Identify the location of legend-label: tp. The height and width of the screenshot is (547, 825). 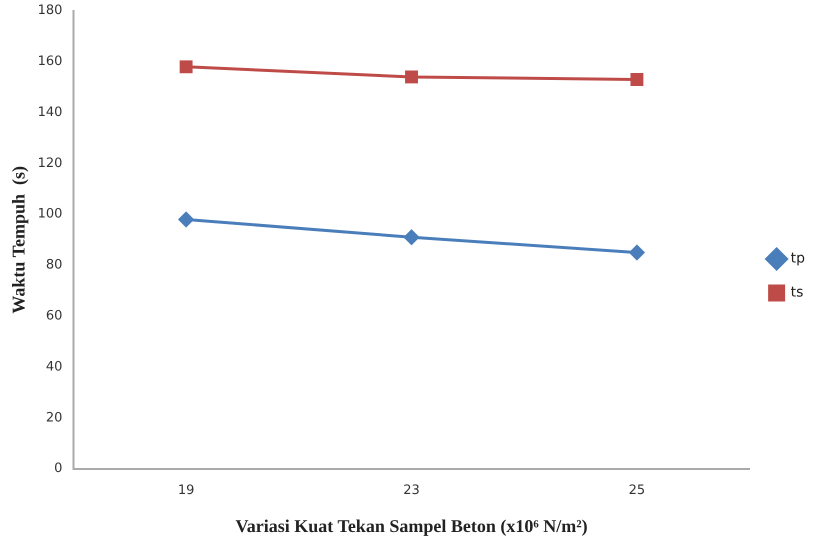
(798, 258).